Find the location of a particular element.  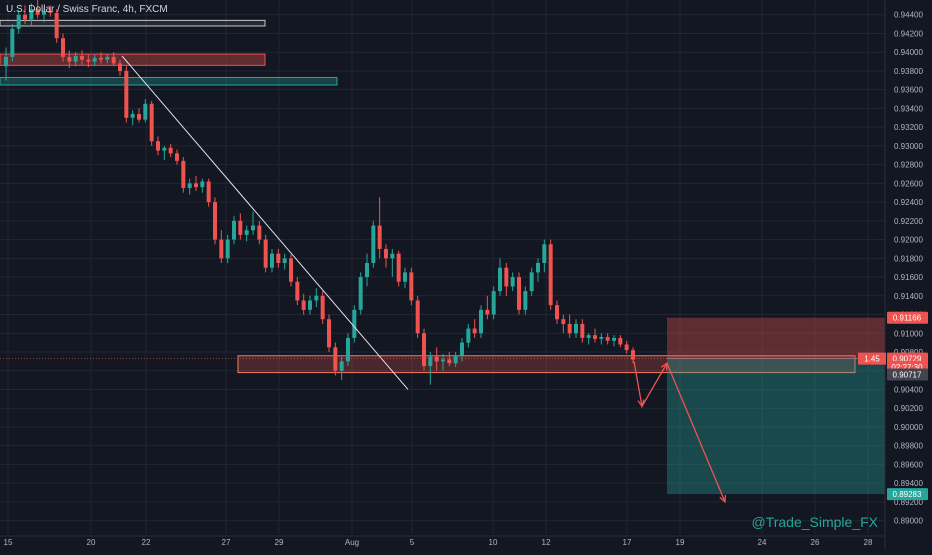

watermark-text: @Trade_Simple_FX is located at coordinates (814, 522).